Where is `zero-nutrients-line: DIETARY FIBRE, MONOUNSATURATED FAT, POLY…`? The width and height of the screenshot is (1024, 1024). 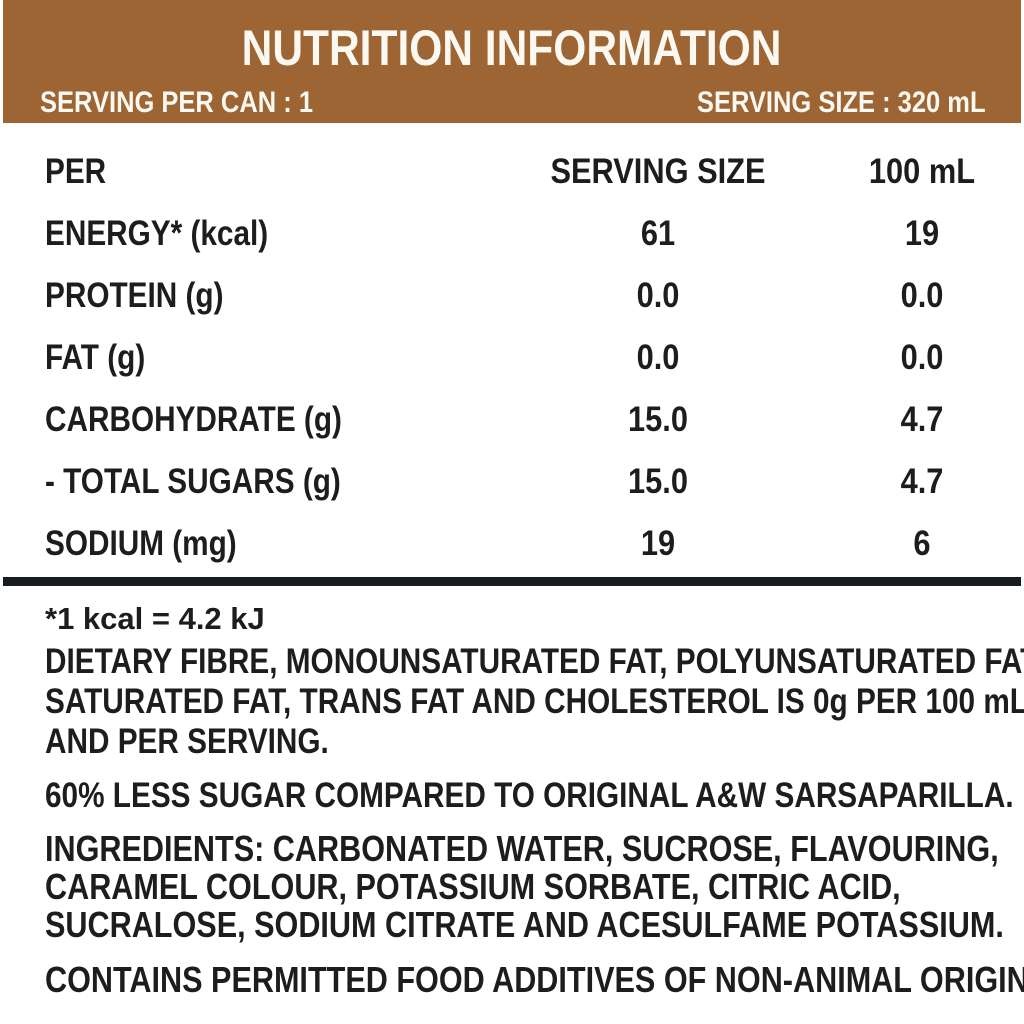 zero-nutrients-line: DIETARY FIBRE, MONOUNSATURATED FAT, POLY… is located at coordinates (534, 661).